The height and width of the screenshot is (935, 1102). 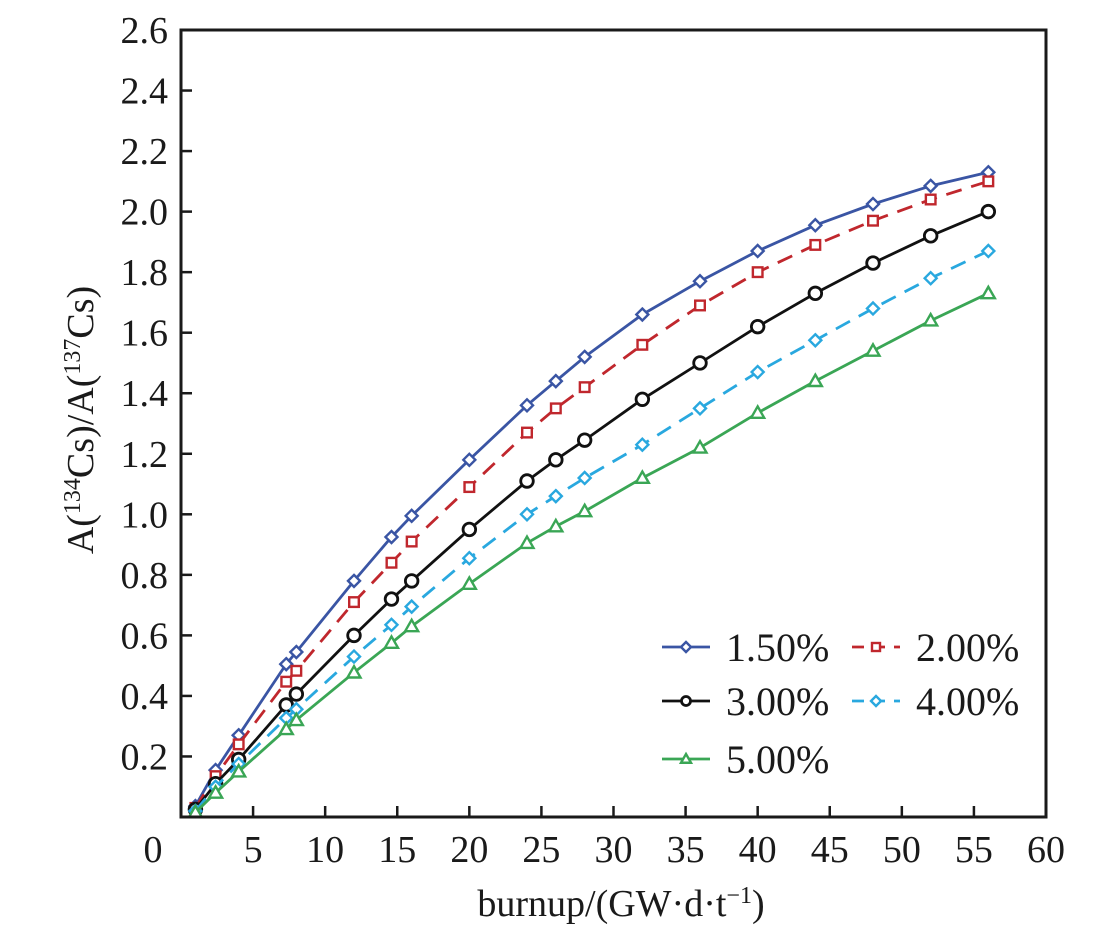 I want to click on y-tick-label: 0.2, so click(x=145, y=757).